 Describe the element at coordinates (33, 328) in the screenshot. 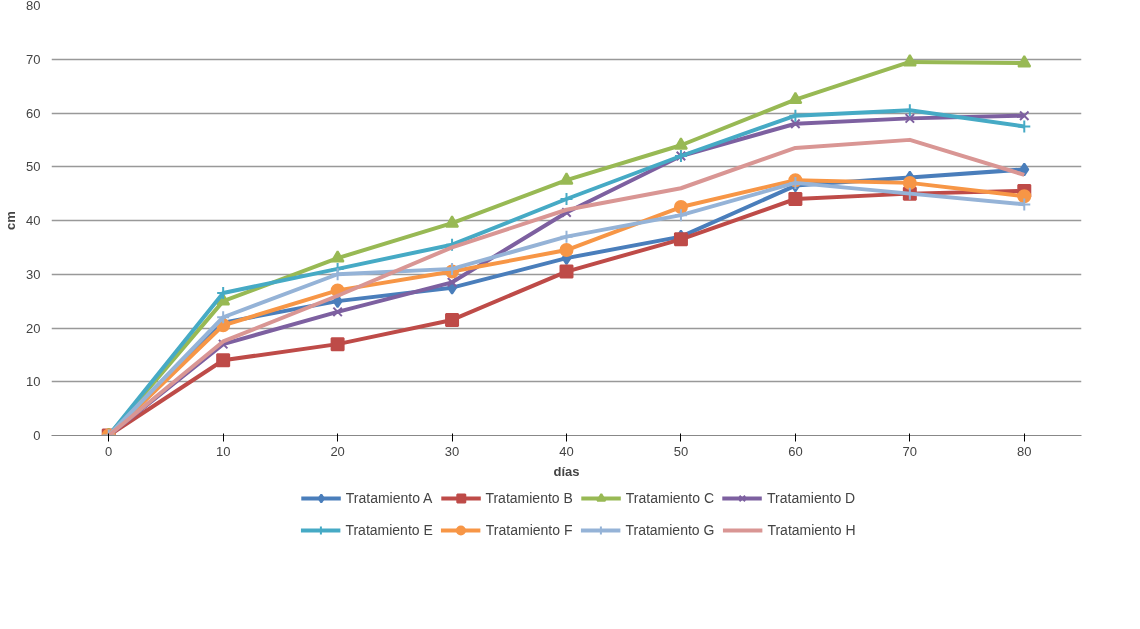

I see `y-tick-label: 20` at that location.